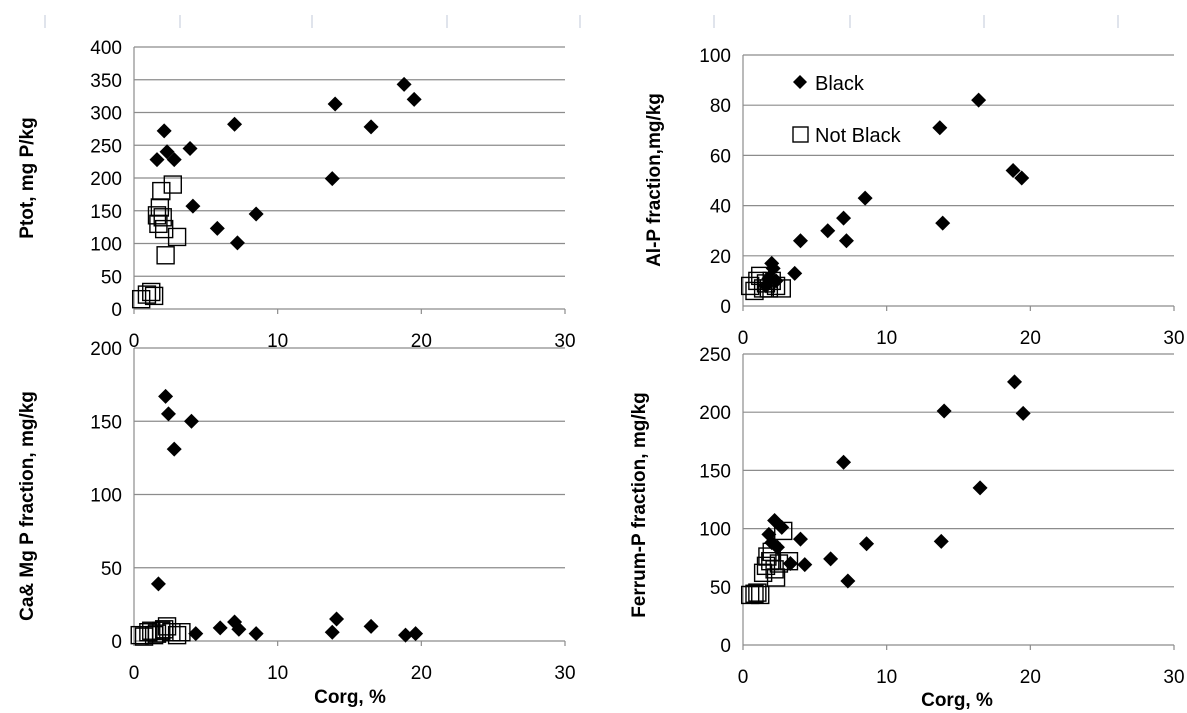 Image resolution: width=1187 pixels, height=713 pixels. Describe the element at coordinates (639, 505) in the screenshot. I see `y-axis-label: Ferrum-P fraction, mg/kg` at that location.